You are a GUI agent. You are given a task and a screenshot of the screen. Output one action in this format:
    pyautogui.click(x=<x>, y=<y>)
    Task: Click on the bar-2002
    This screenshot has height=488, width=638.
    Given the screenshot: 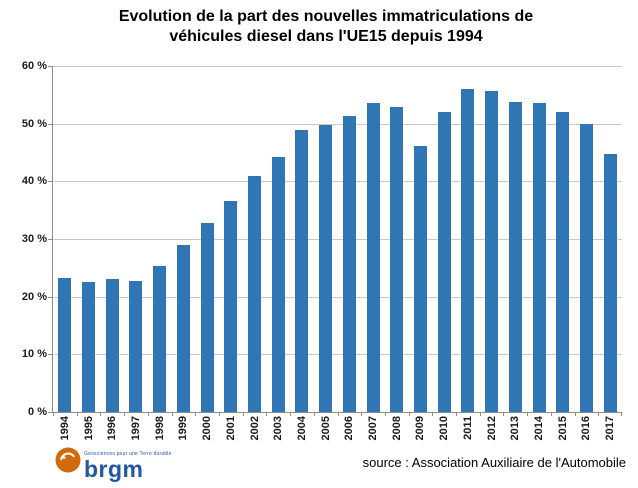 What is the action you would take?
    pyautogui.click(x=255, y=293)
    